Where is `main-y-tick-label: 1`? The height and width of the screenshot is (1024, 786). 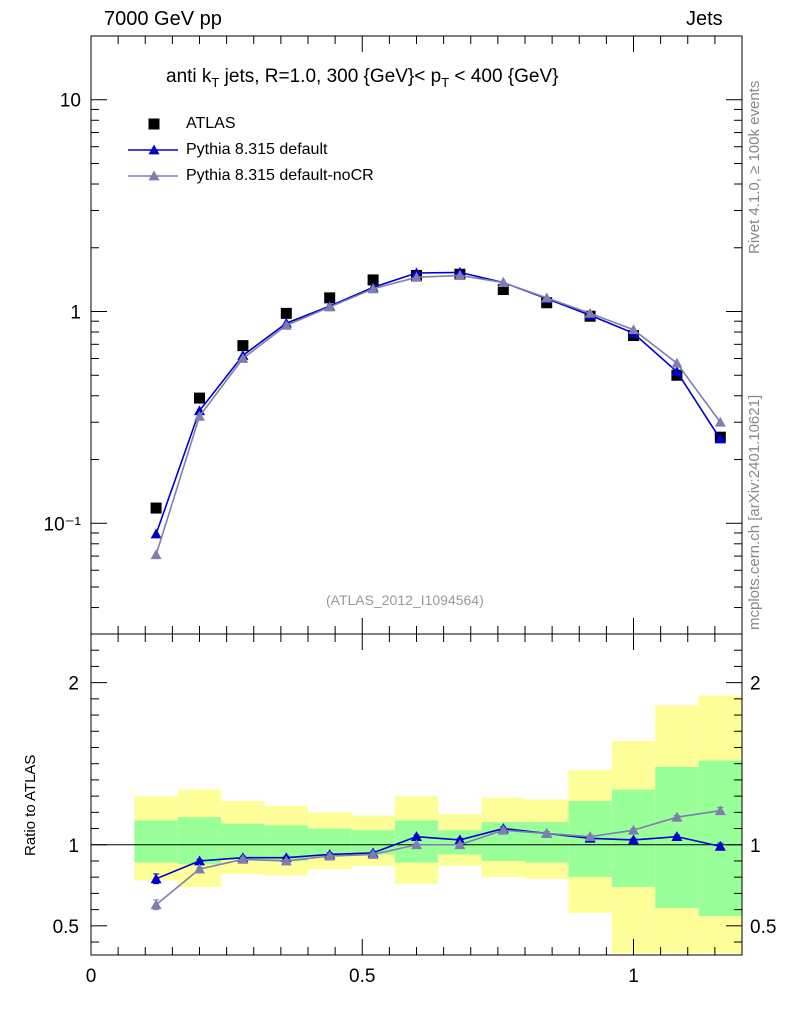 main-y-tick-label: 1 is located at coordinates (75, 313).